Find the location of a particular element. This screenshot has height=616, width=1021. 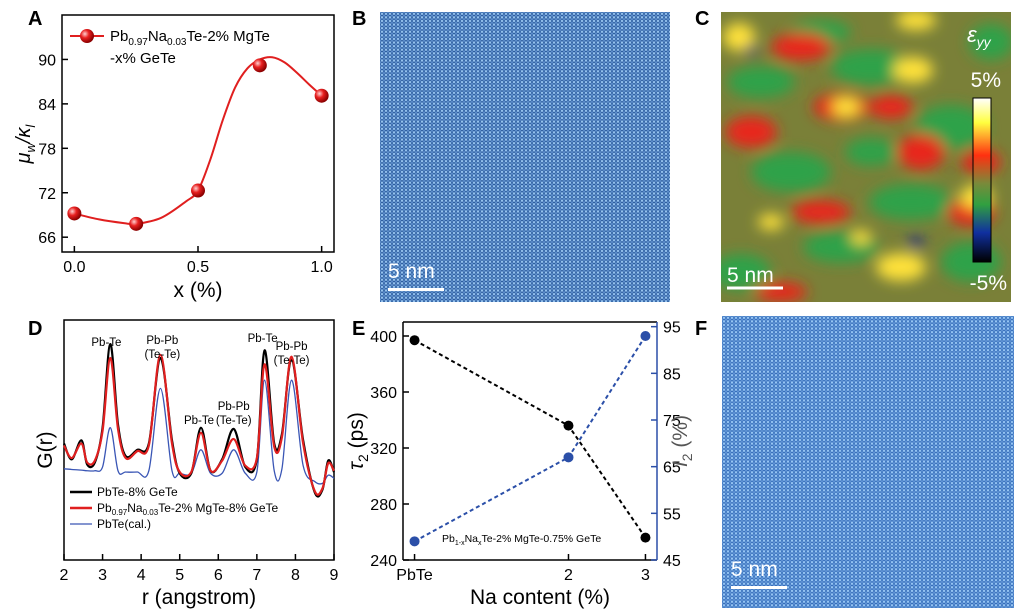

y-tick-label-right: 65 is located at coordinates (672, 468).